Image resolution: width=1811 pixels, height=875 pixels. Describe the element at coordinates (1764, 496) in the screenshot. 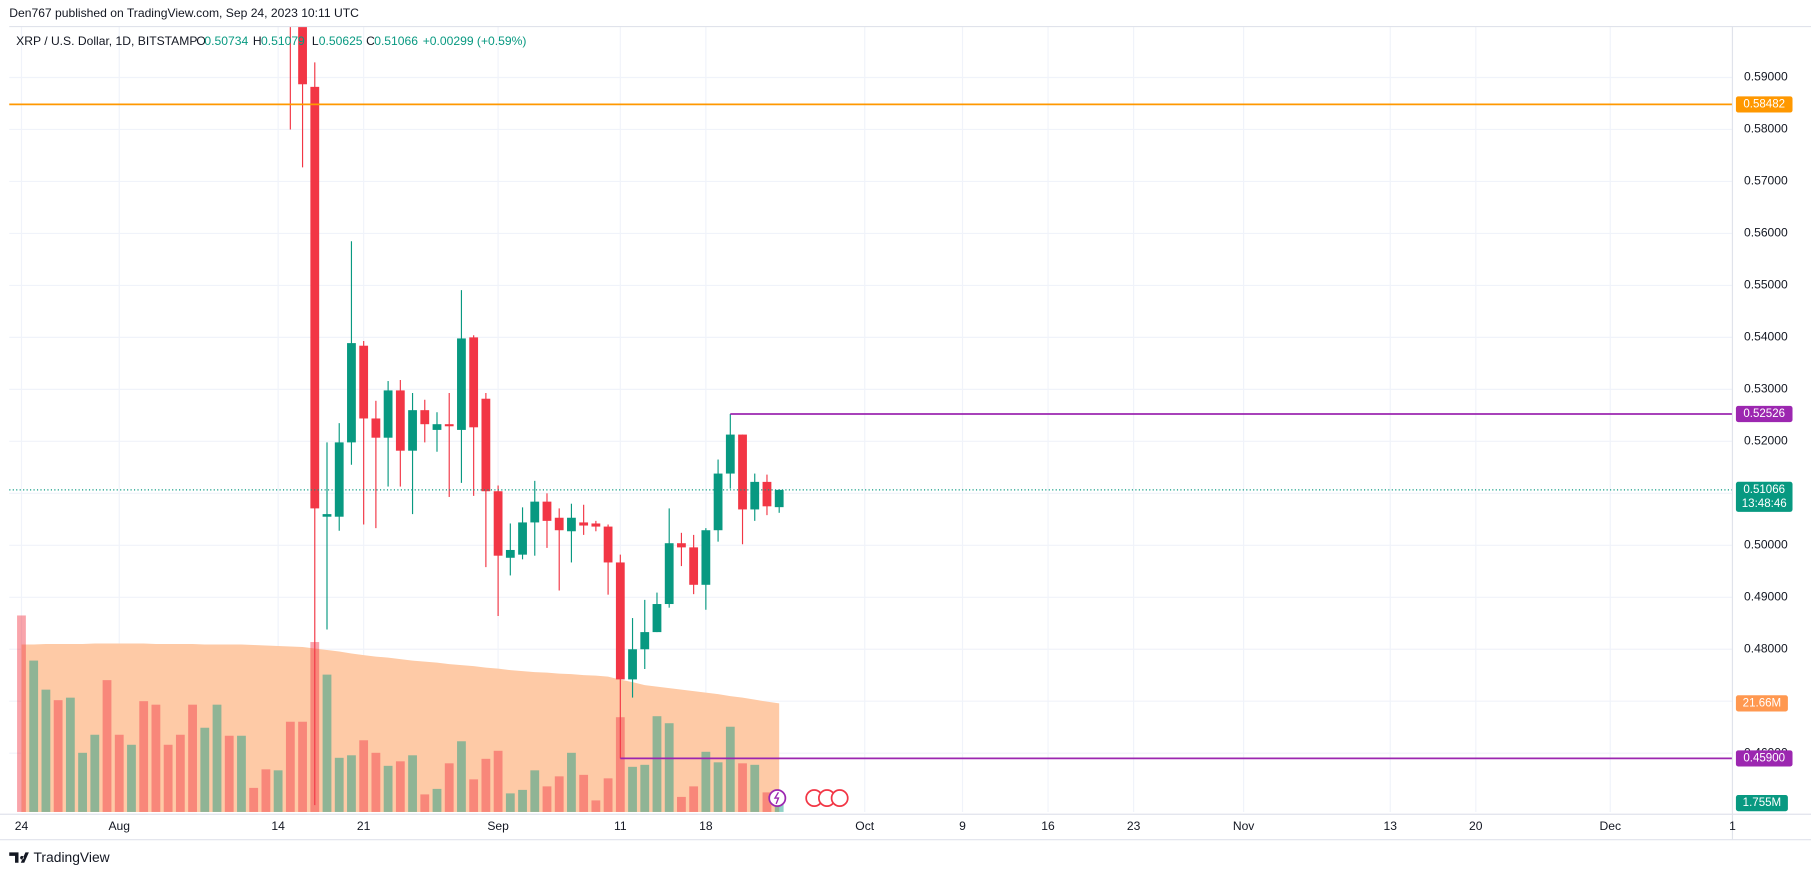

I see `last-price-tag` at that location.